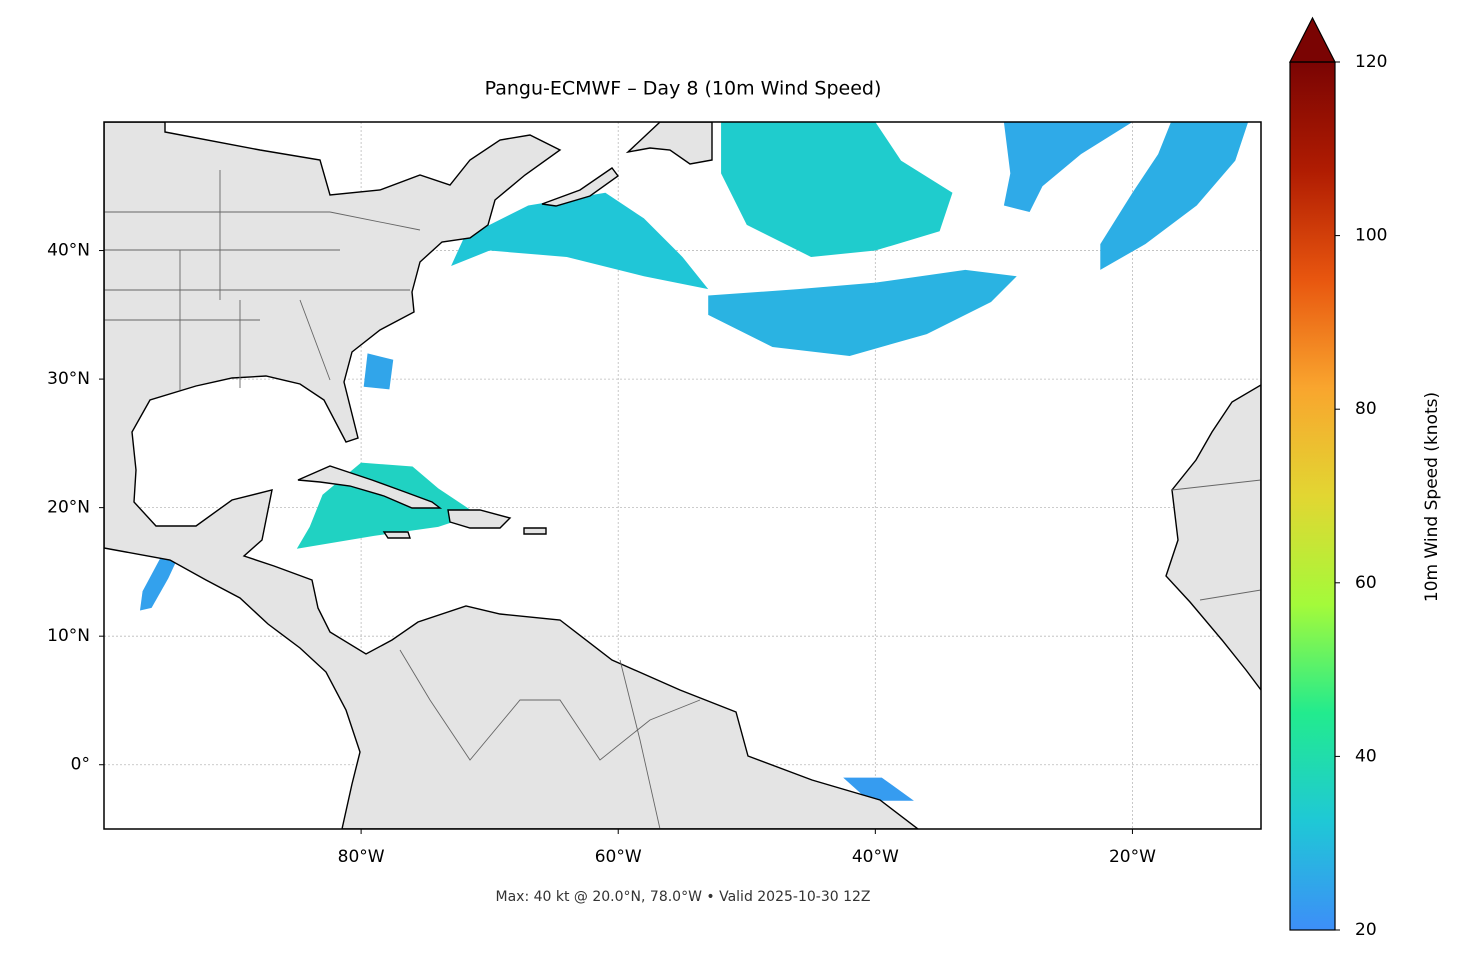 Image resolution: width=1466 pixels, height=969 pixels. I want to click on puerto-rico, so click(535, 531).